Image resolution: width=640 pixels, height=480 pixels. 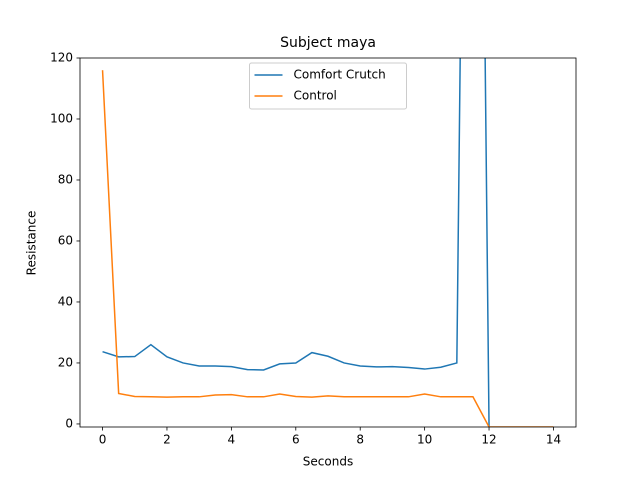 I want to click on chart-title: Subject maya, so click(x=328, y=43).